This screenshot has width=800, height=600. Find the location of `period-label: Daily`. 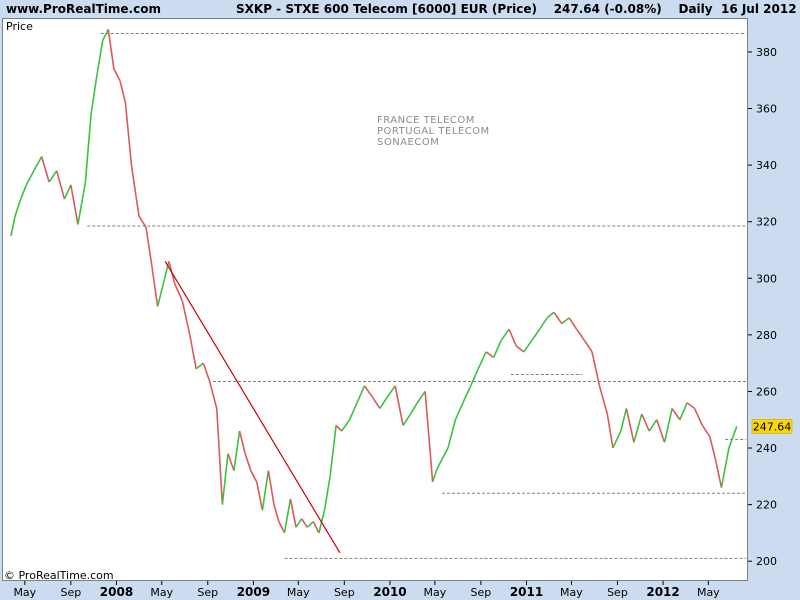

period-label: Daily is located at coordinates (695, 9).